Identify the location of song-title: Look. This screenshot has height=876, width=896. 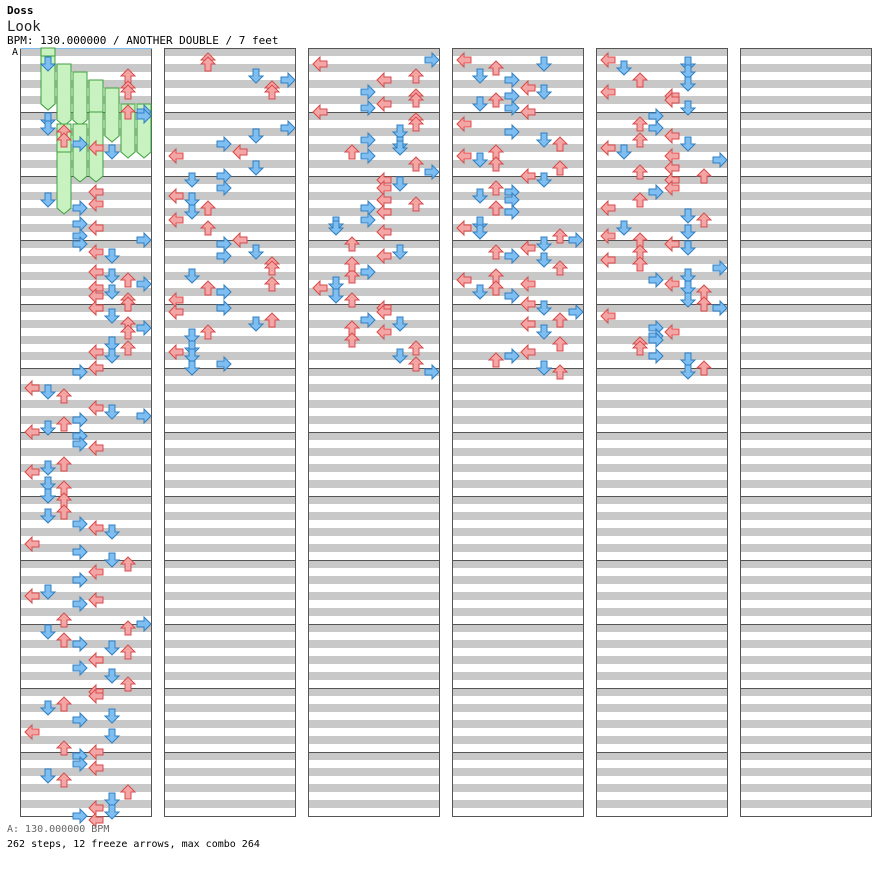
(24, 27).